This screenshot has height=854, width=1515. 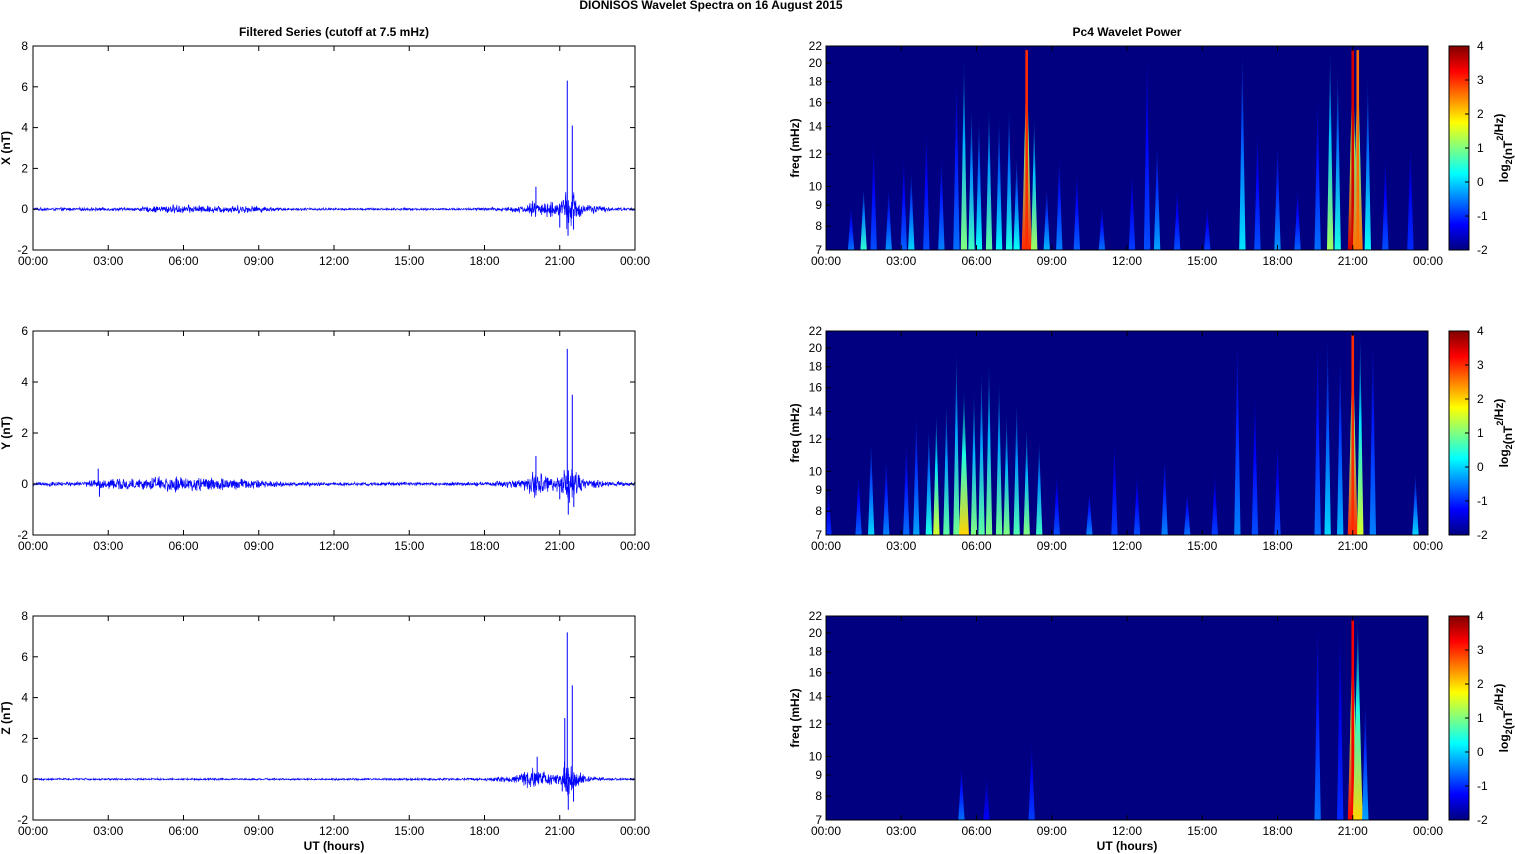 What do you see at coordinates (816, 63) in the screenshot?
I see `x-wavelet-ytick-label: 20` at bounding box center [816, 63].